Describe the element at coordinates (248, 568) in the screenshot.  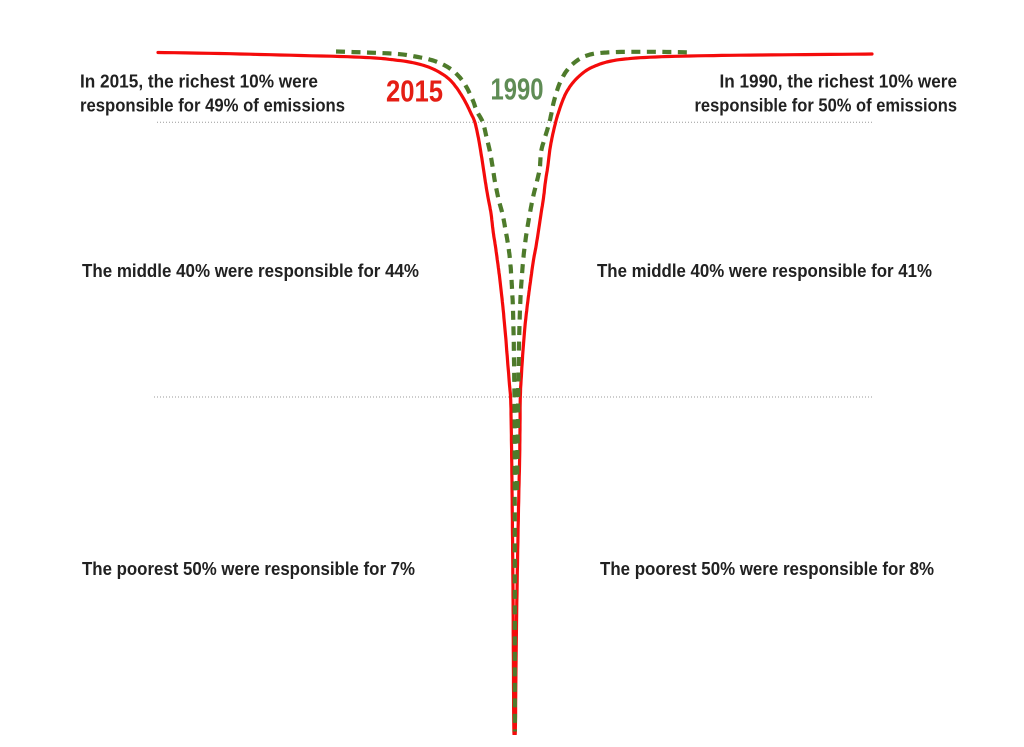
I see `svg-text:The poorest 50% were responsib: The poorest 50% were responsible for 7%` at that location.